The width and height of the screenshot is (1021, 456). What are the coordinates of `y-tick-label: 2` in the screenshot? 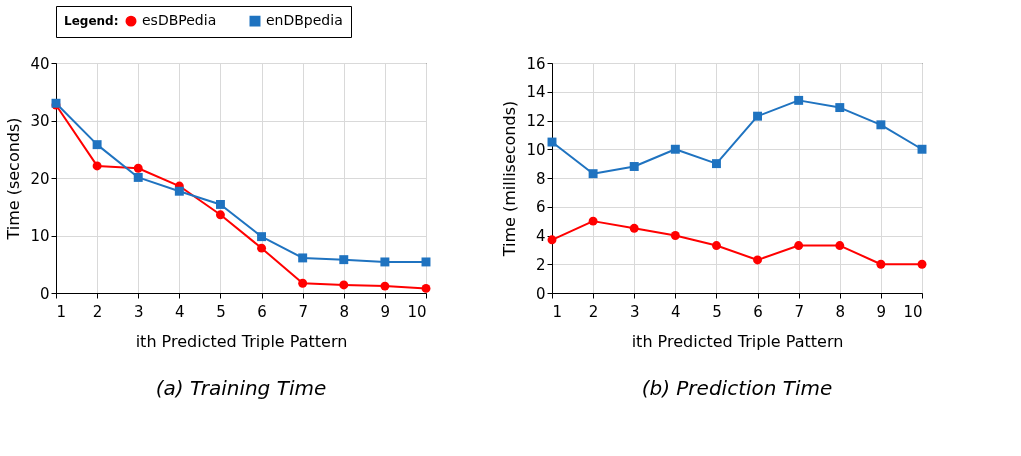 It's located at (540, 264).